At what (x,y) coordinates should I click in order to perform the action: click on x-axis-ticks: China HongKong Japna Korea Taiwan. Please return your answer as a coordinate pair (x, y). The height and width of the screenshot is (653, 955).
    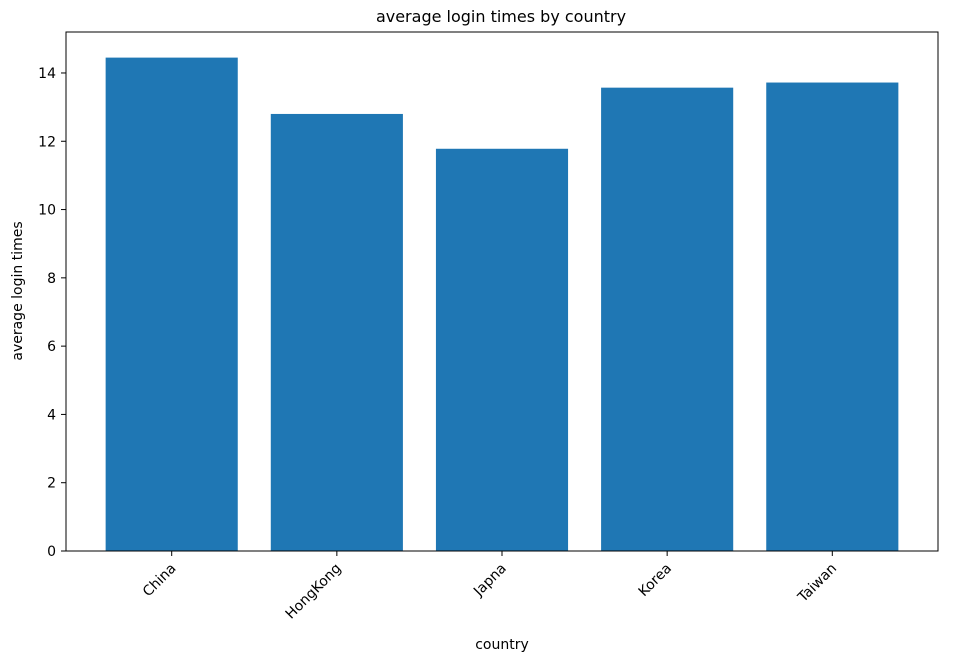
    Looking at the image, I should click on (490, 587).